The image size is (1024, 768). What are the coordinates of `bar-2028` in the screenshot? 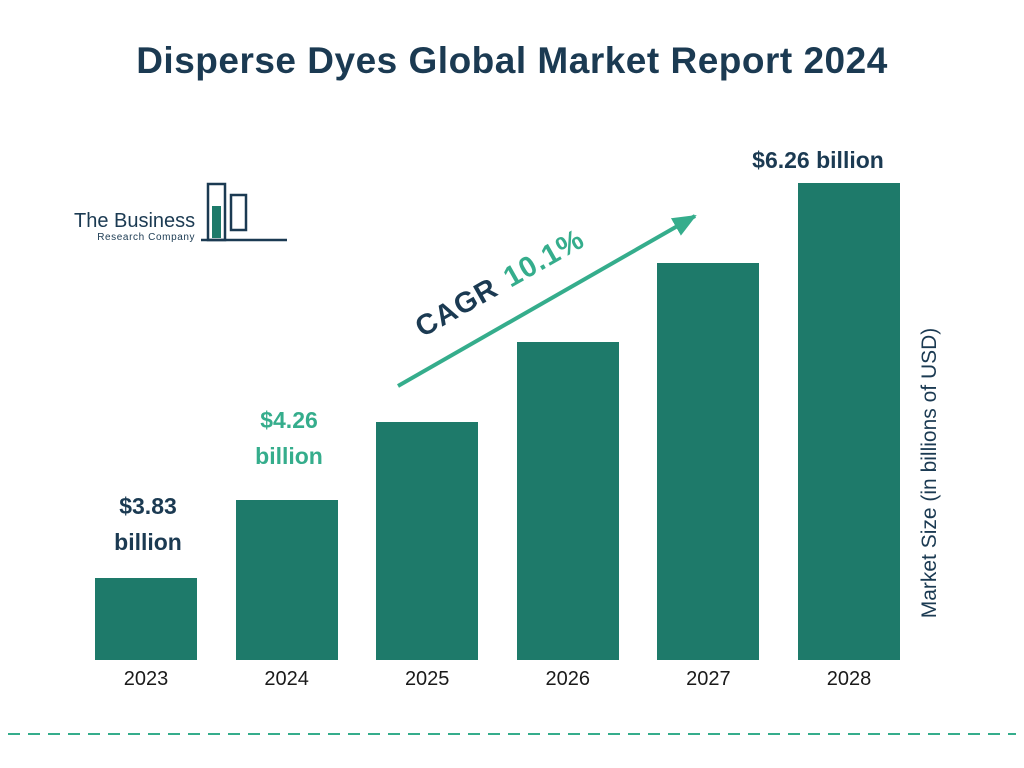 It's located at (848, 421).